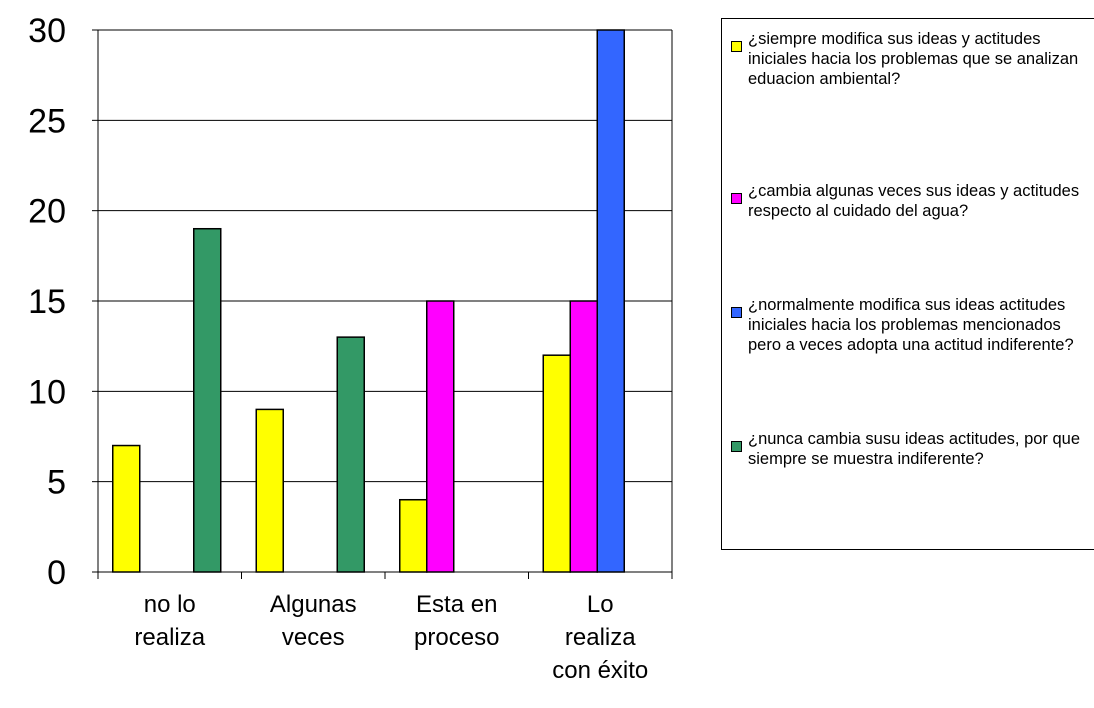  I want to click on x-category-label-line: proceso, so click(456, 637).